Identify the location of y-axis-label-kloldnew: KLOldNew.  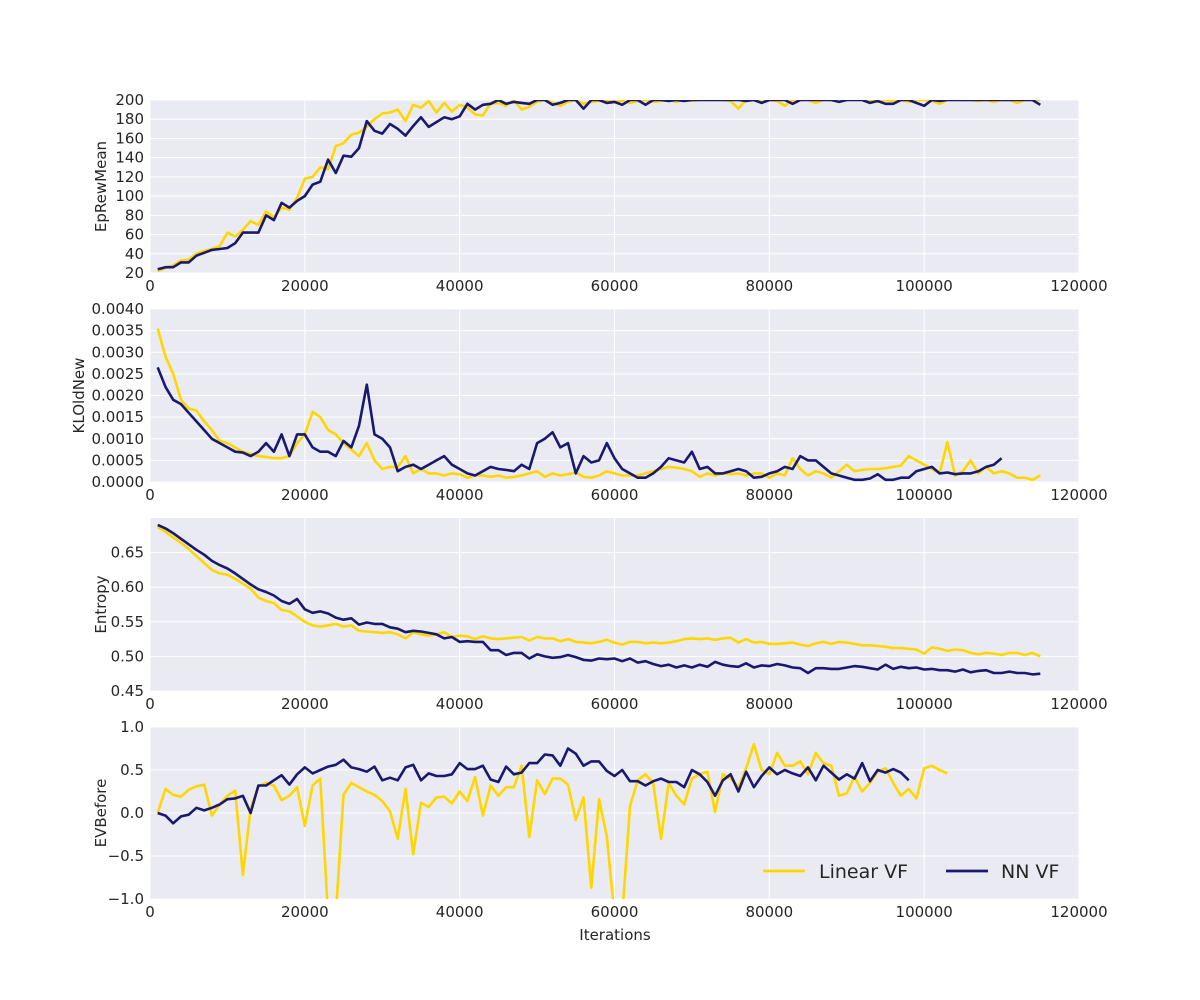
(79, 396).